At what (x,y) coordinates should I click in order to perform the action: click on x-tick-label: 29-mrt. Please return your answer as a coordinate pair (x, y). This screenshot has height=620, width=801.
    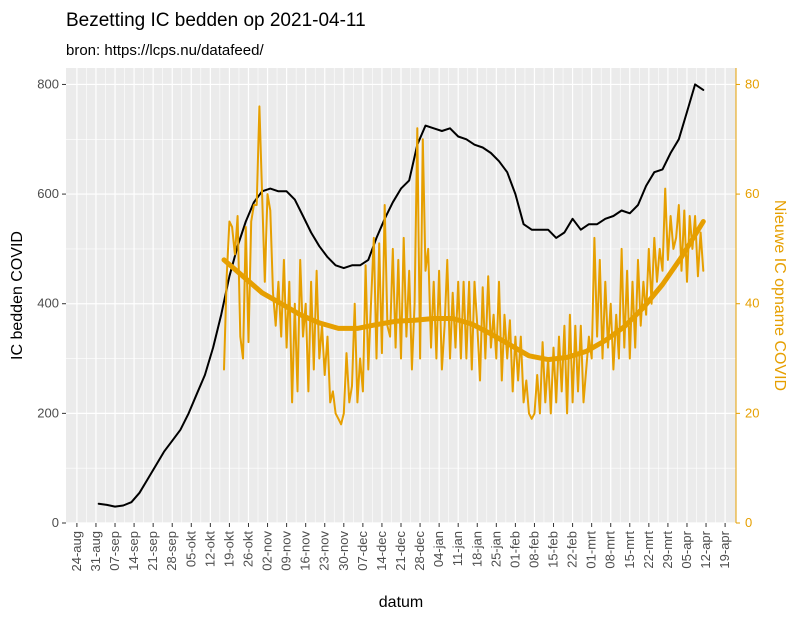
    Looking at the image, I should click on (667, 550).